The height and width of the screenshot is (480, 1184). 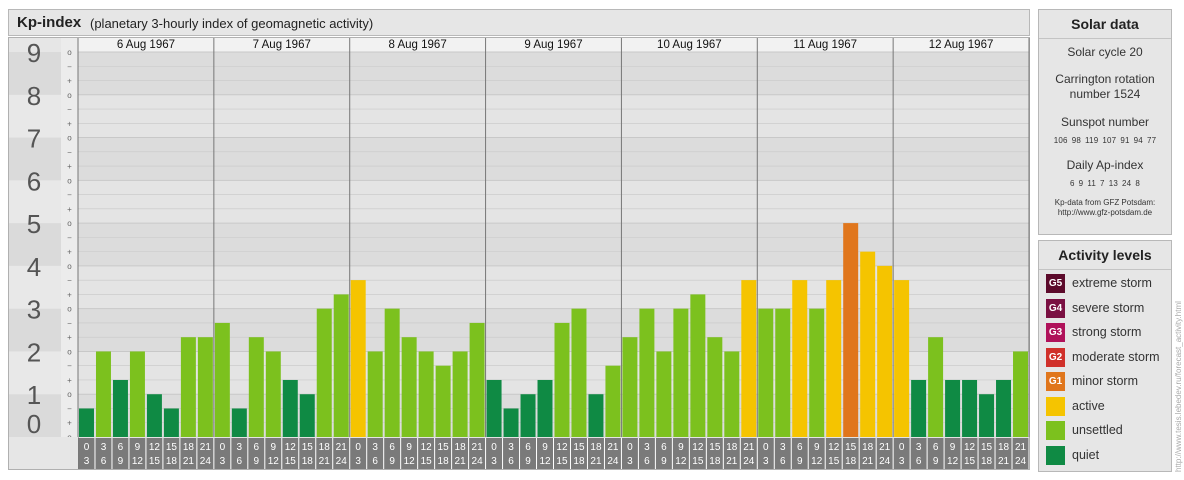 What do you see at coordinates (1116, 356) in the screenshot?
I see `legend-label: moderate storm` at bounding box center [1116, 356].